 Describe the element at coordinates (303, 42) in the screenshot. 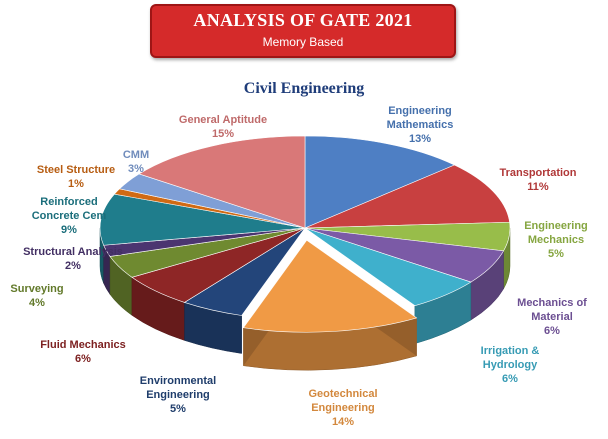

I see `banner-subtitle: Memory Based` at that location.